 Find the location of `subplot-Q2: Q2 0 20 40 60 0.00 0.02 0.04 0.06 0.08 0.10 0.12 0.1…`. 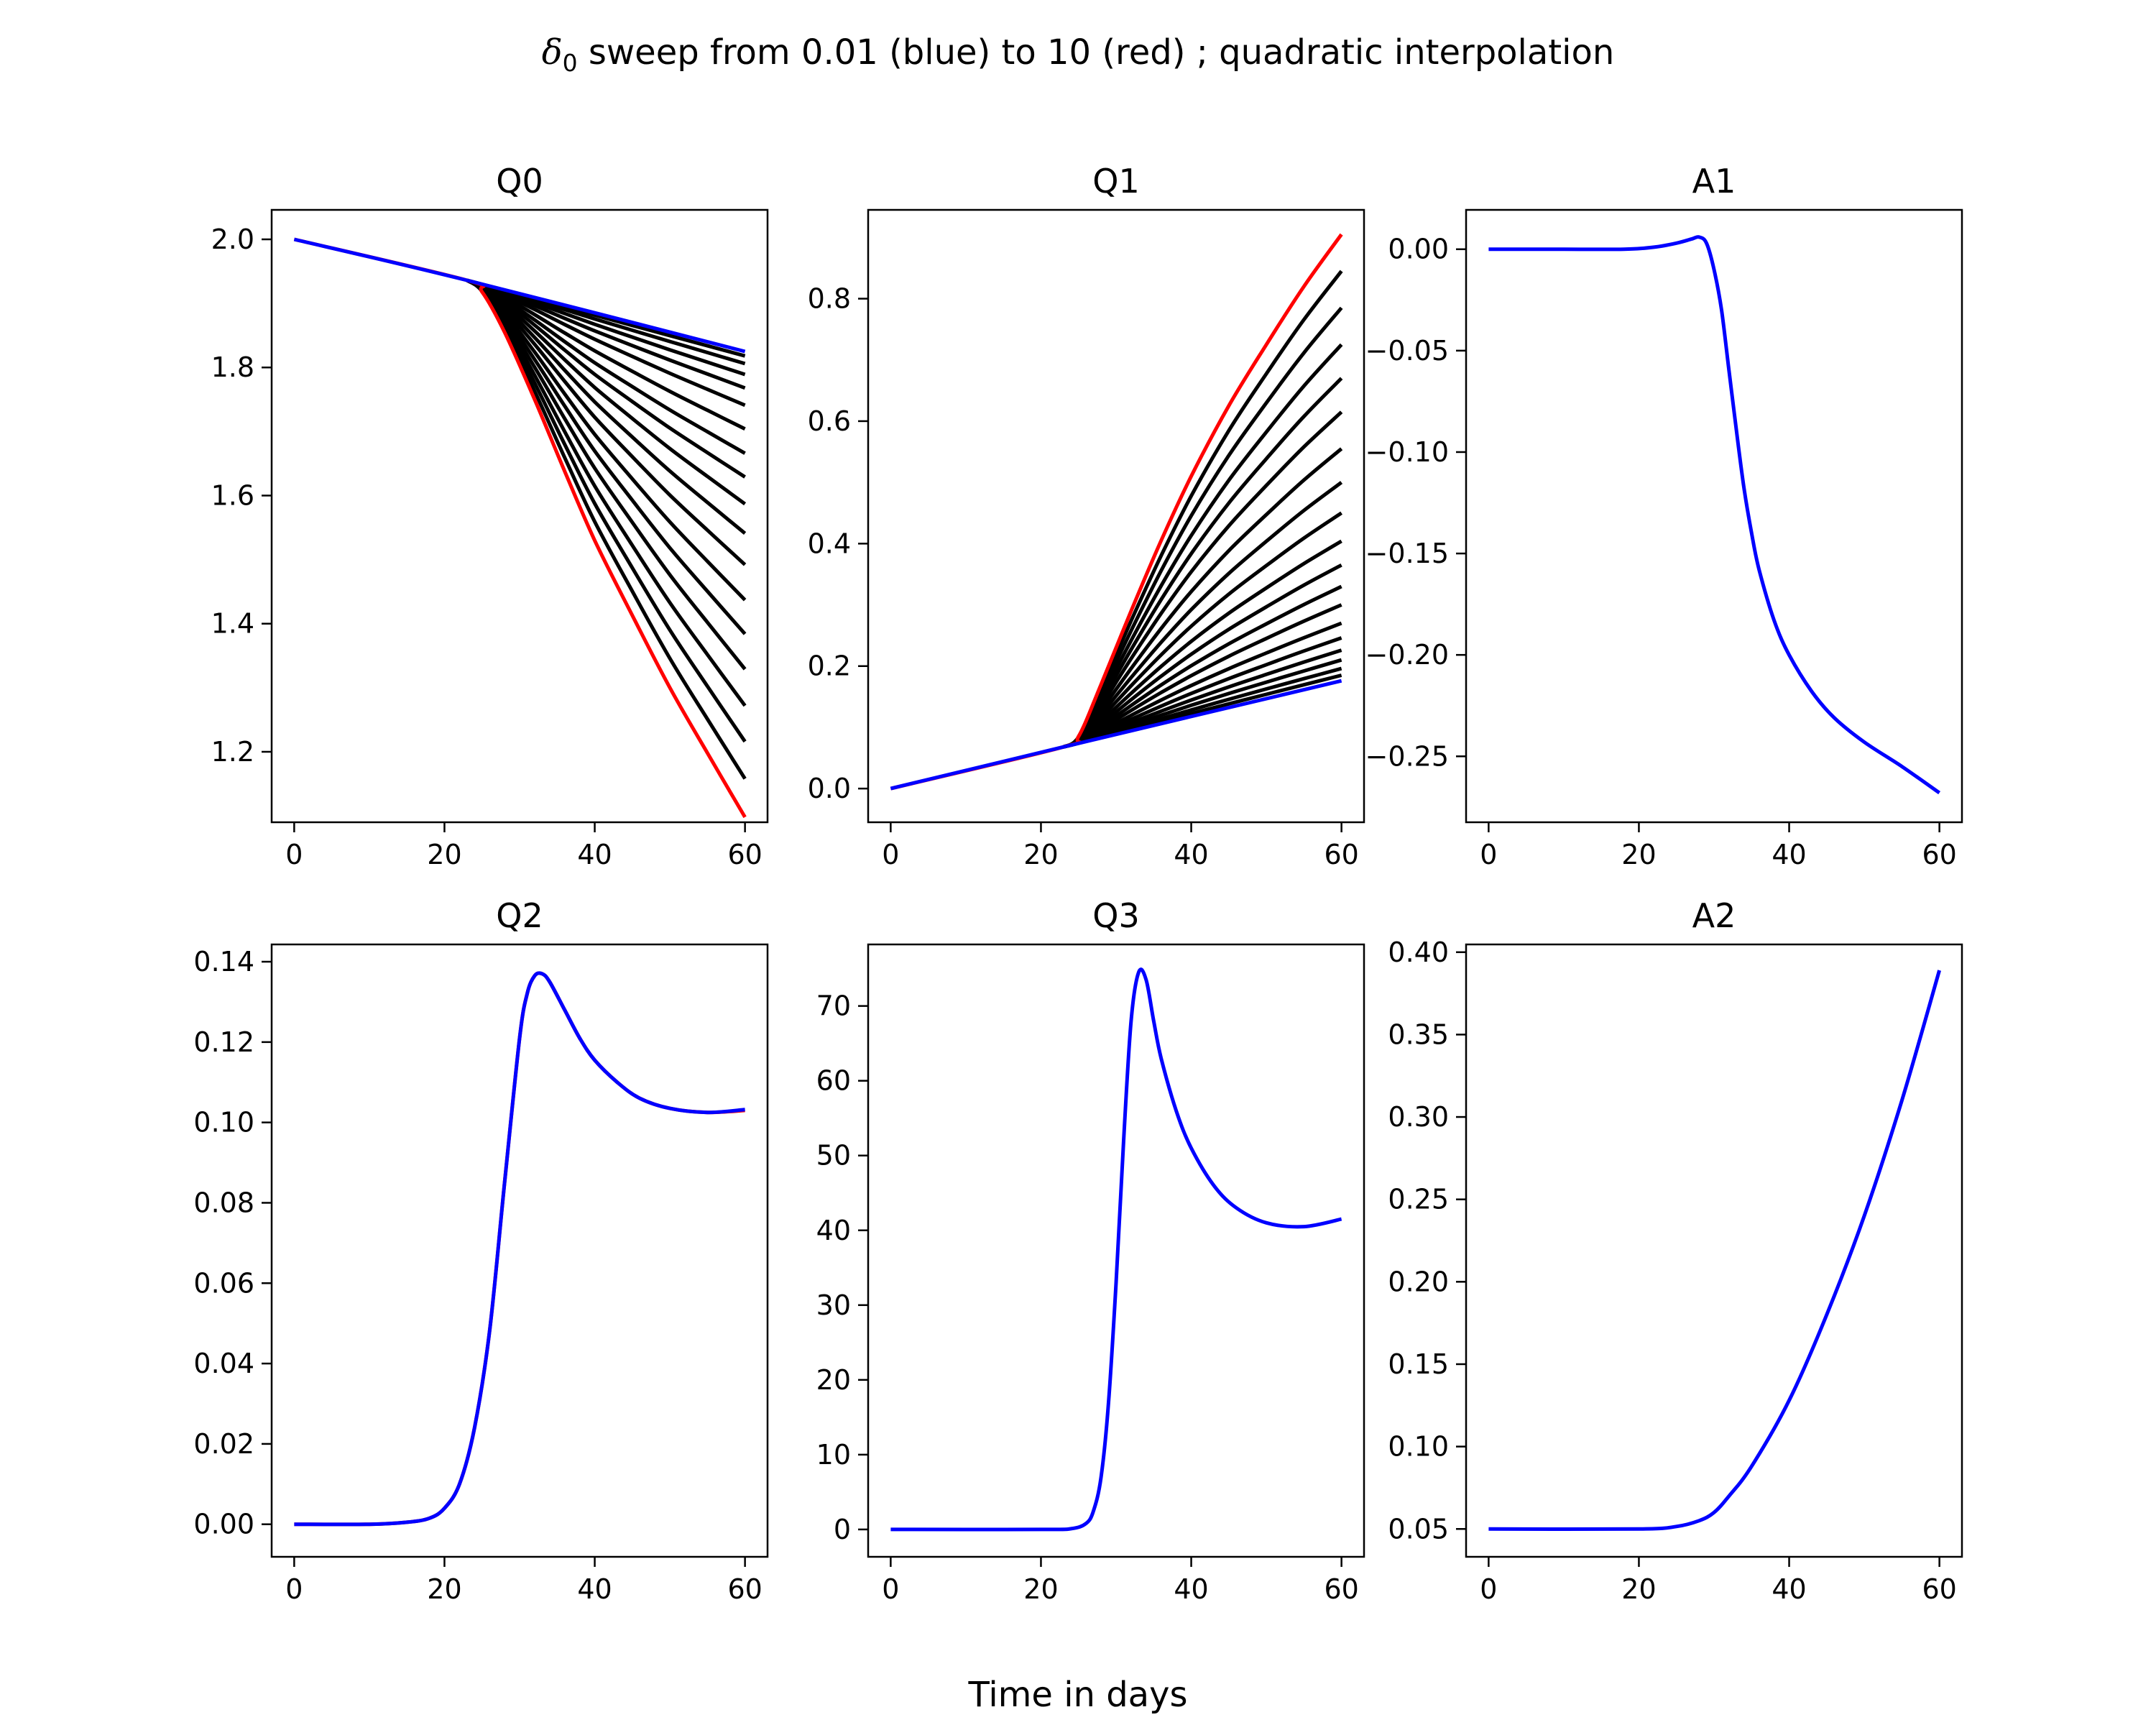

subplot-Q2: Q2 0 20 40 60 0.00 0.02 0.04 0.06 0.08 0.10 0.12 0.1… is located at coordinates (481, 1250).